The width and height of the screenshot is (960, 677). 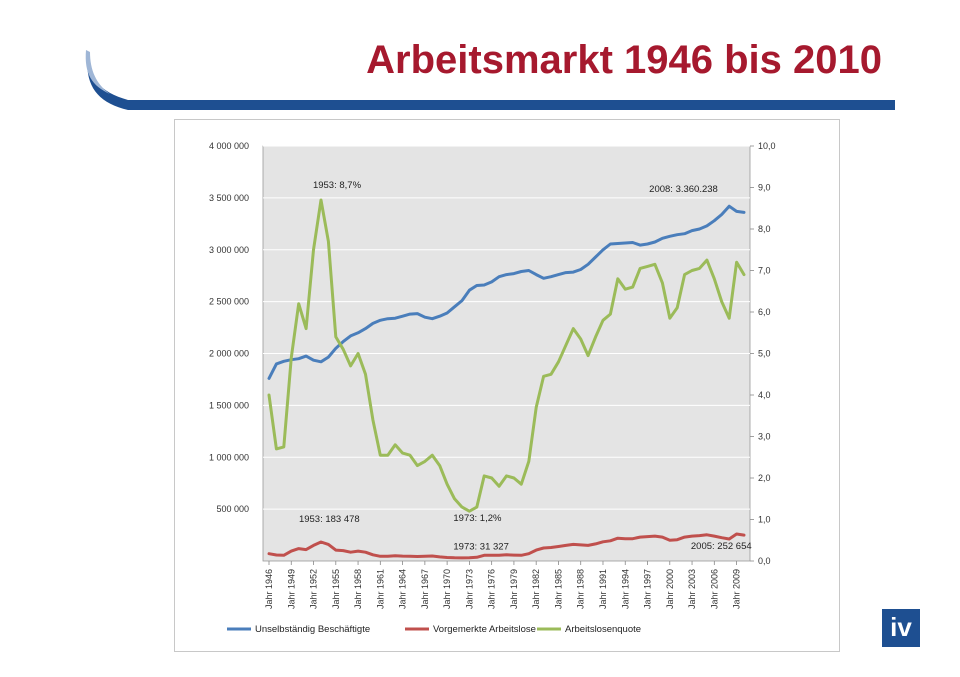 What do you see at coordinates (764, 312) in the screenshot?
I see `y-right-tick-label: 6,0` at bounding box center [764, 312].